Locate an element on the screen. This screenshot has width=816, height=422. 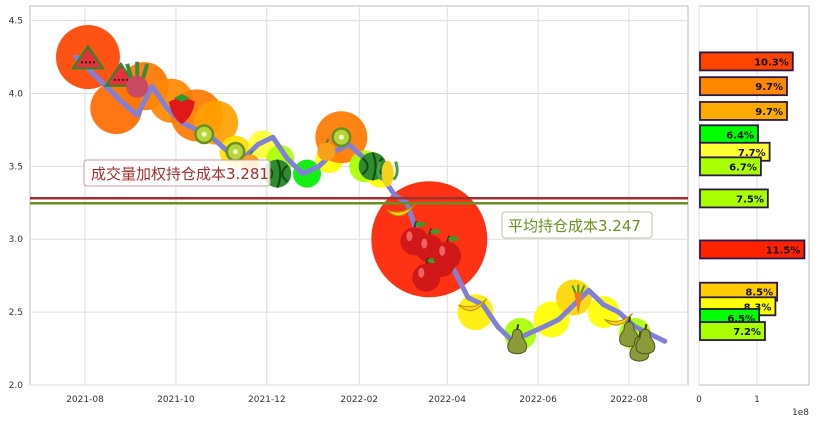
x-tick-label: 2022-06 is located at coordinates (538, 400).